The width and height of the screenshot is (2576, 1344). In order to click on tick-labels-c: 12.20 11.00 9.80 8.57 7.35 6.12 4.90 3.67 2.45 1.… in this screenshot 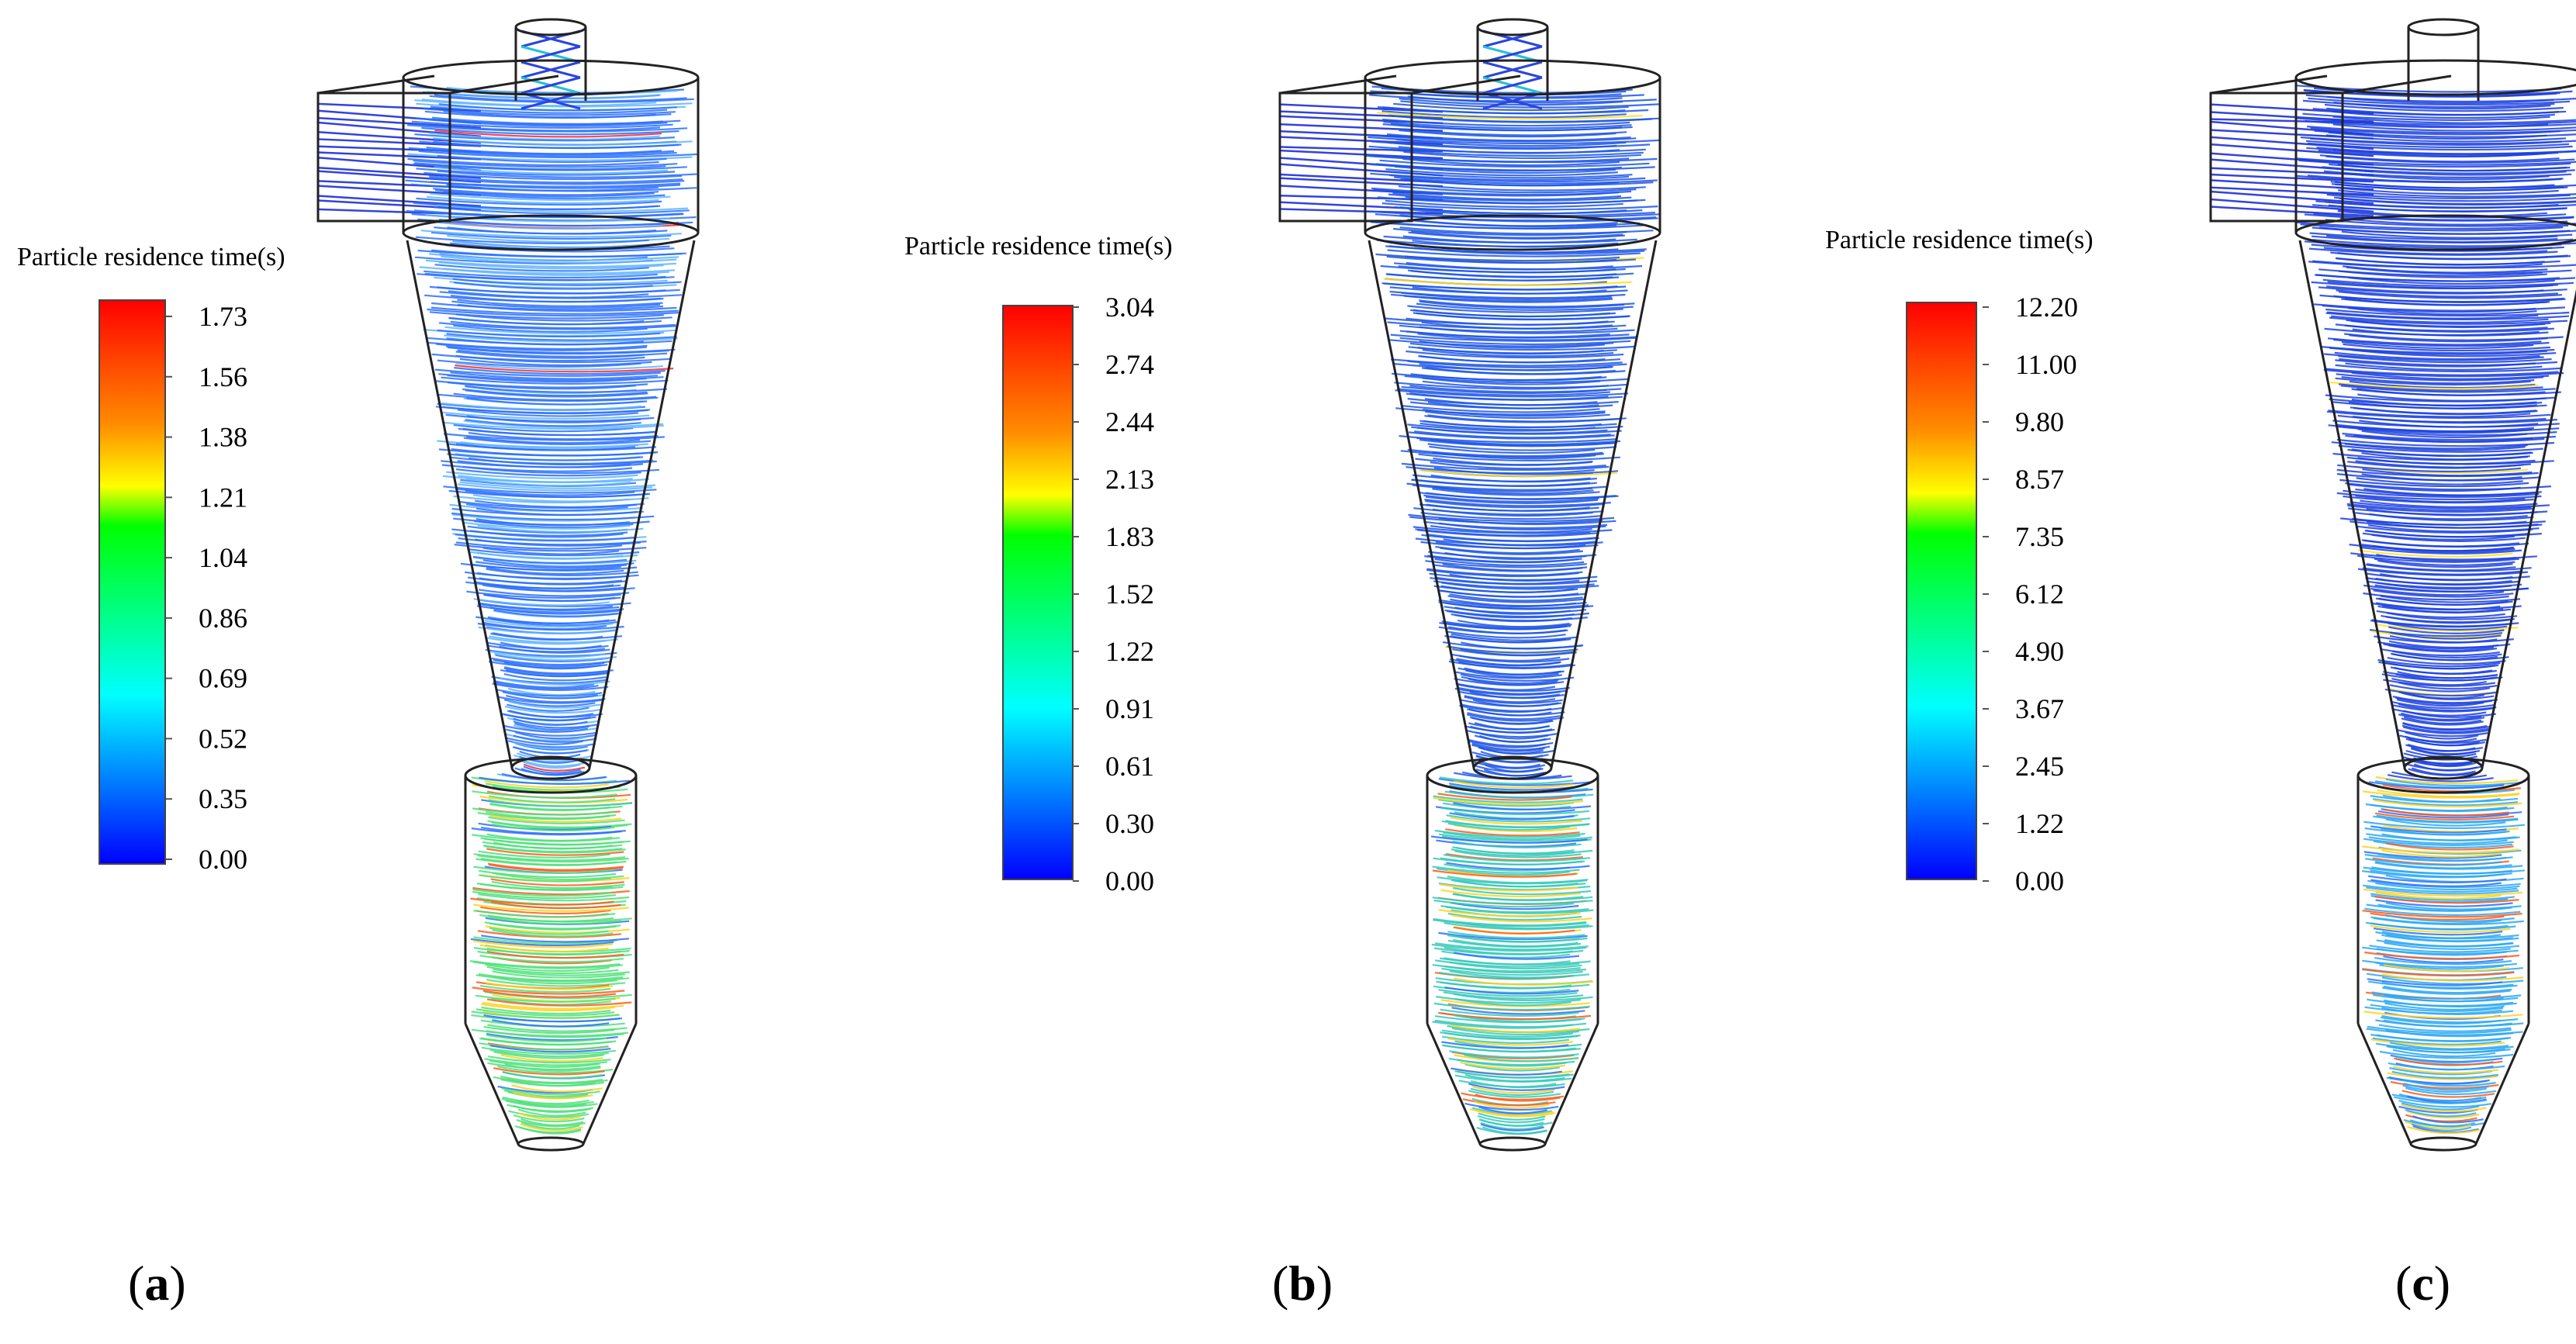, I will do `click(2030, 594)`.